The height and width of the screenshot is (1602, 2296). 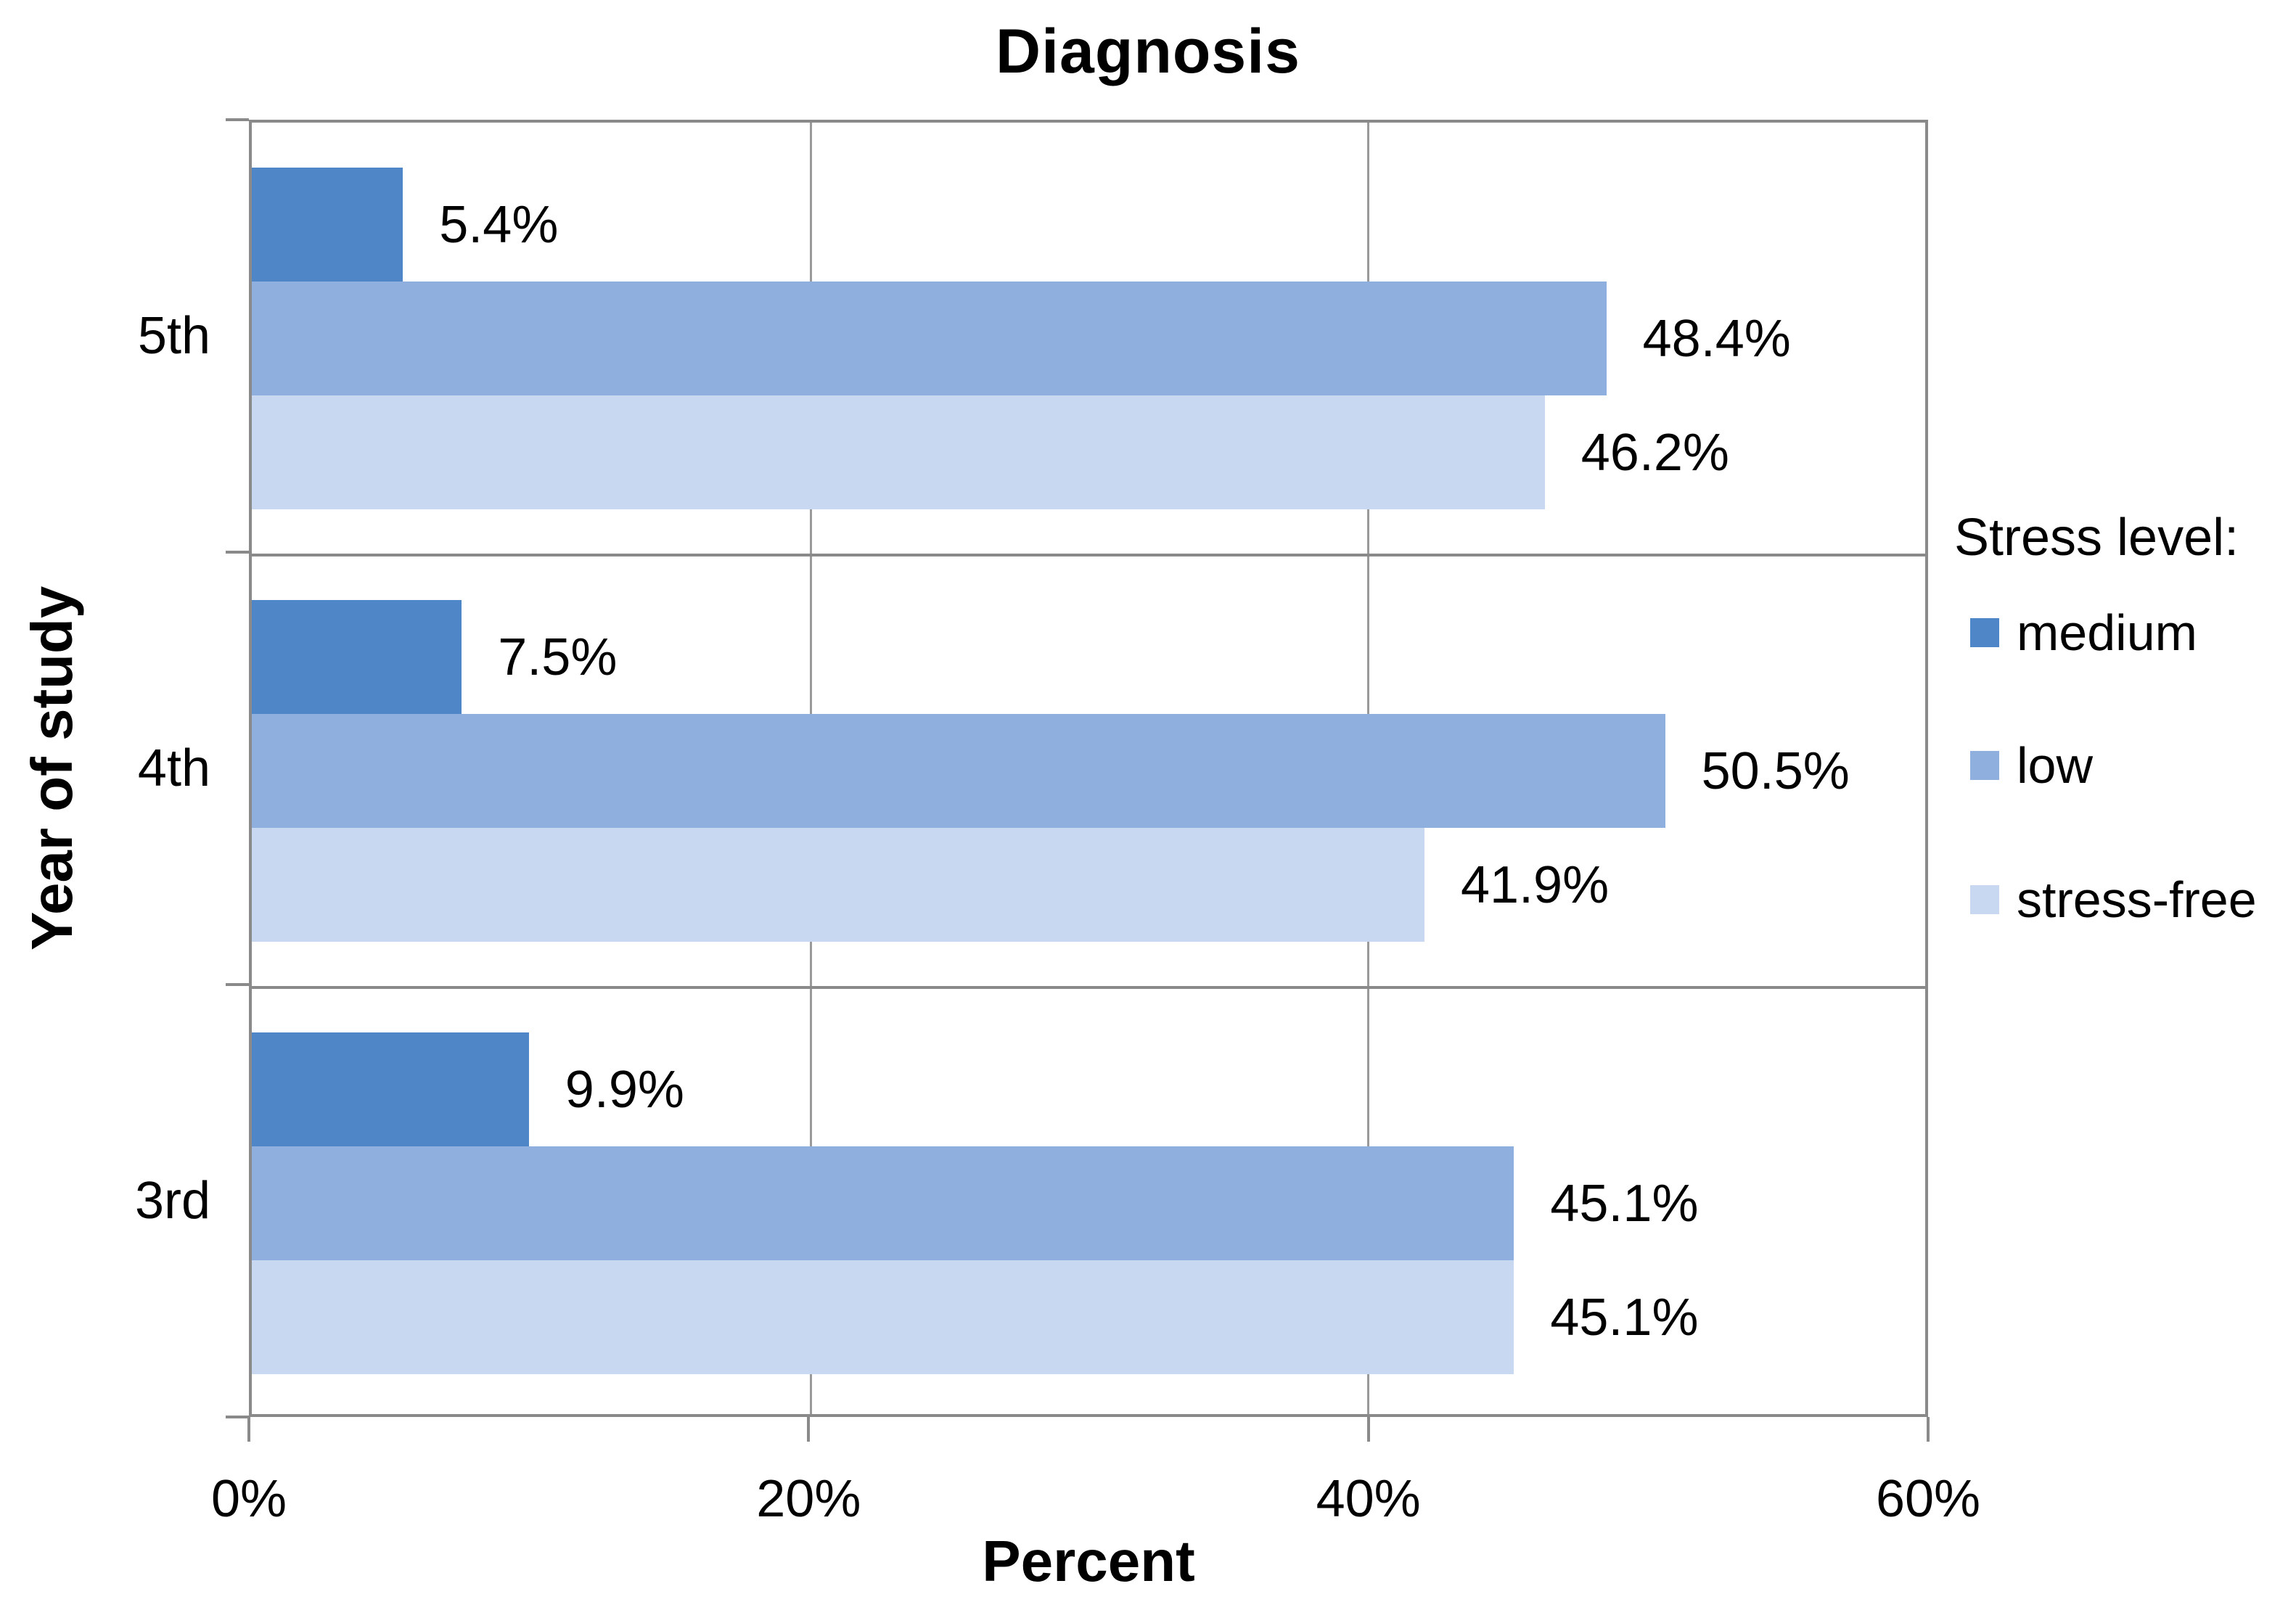 I want to click on legend-title: Stress level:, so click(x=2096, y=538).